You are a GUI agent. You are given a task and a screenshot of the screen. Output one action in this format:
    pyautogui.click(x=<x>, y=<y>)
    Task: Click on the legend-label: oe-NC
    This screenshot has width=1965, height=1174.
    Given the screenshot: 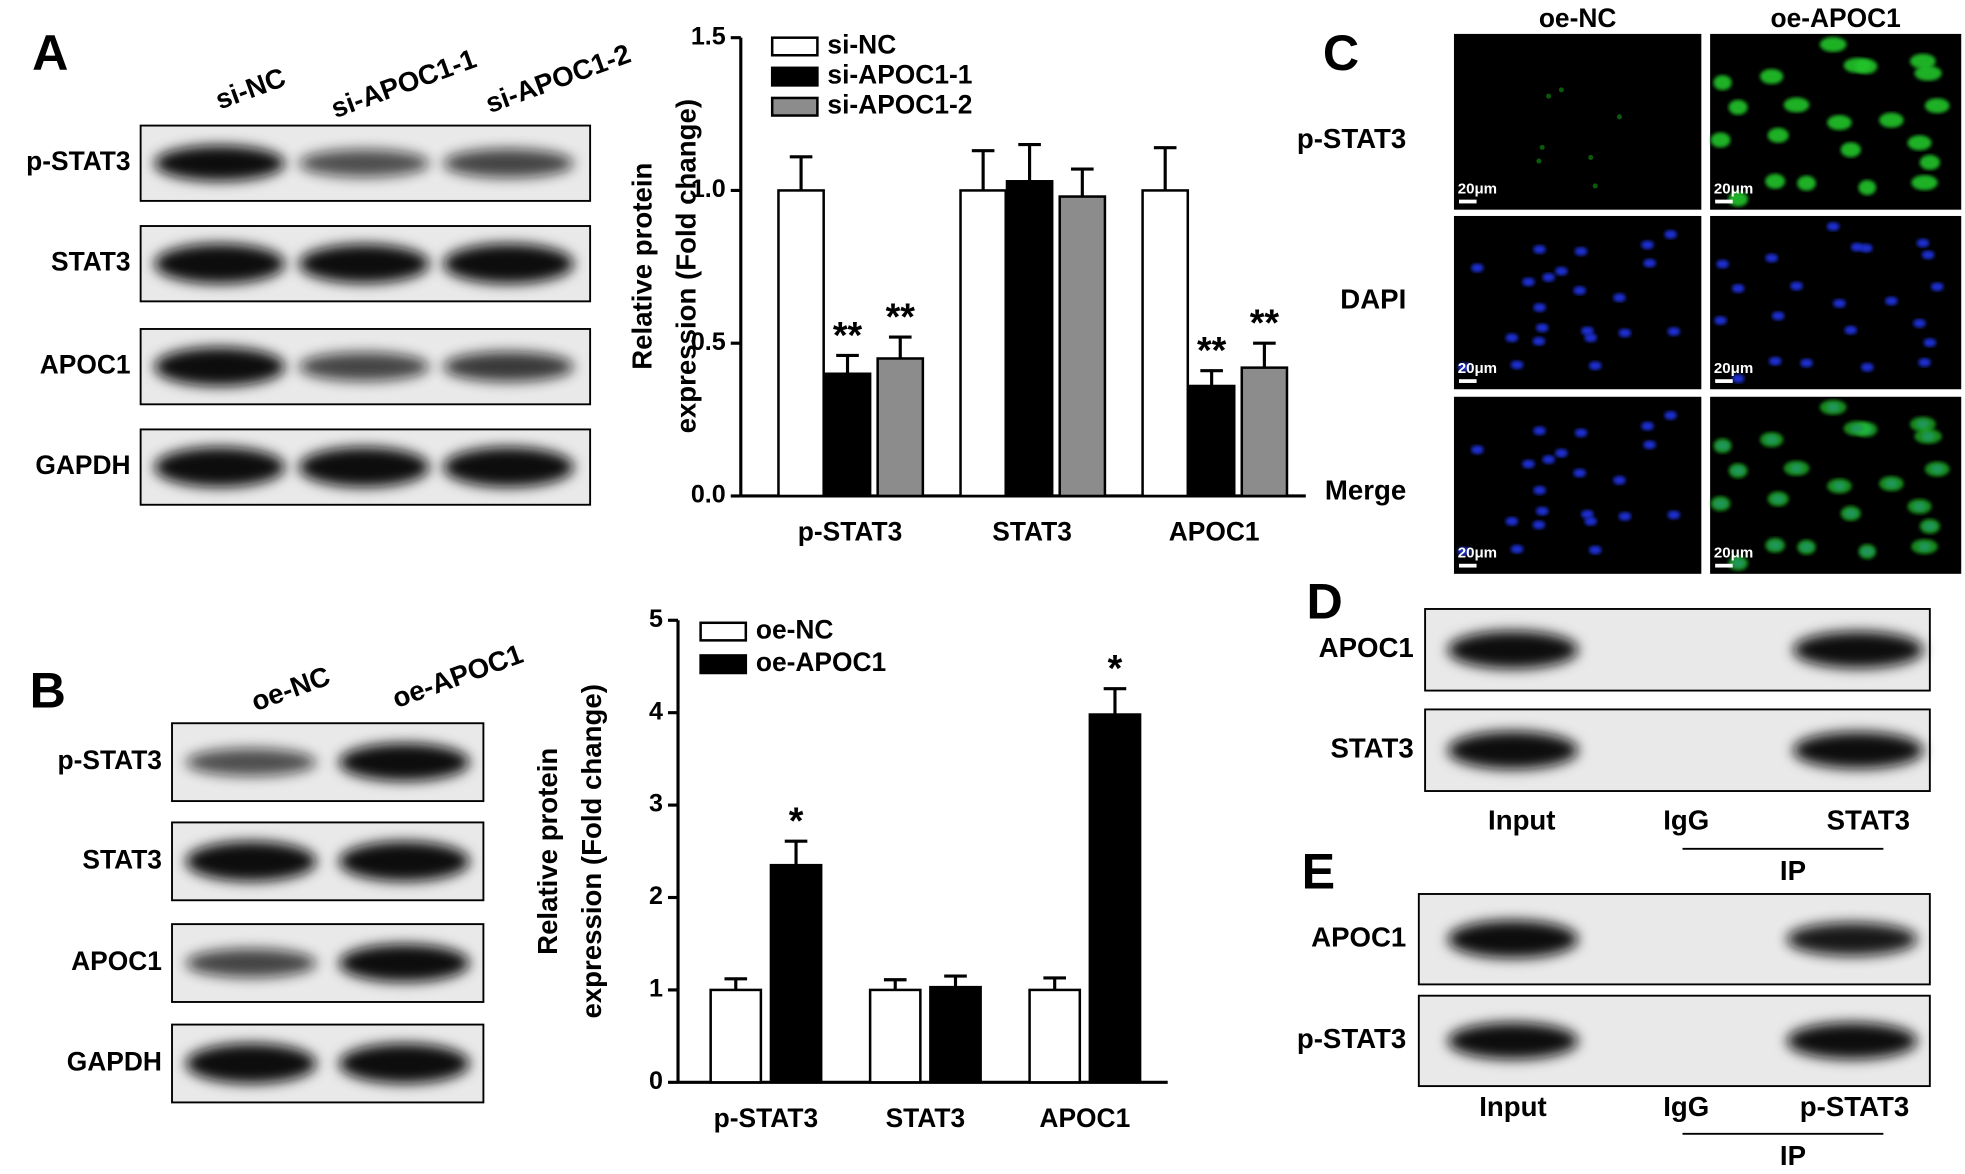 What is the action you would take?
    pyautogui.click(x=795, y=630)
    